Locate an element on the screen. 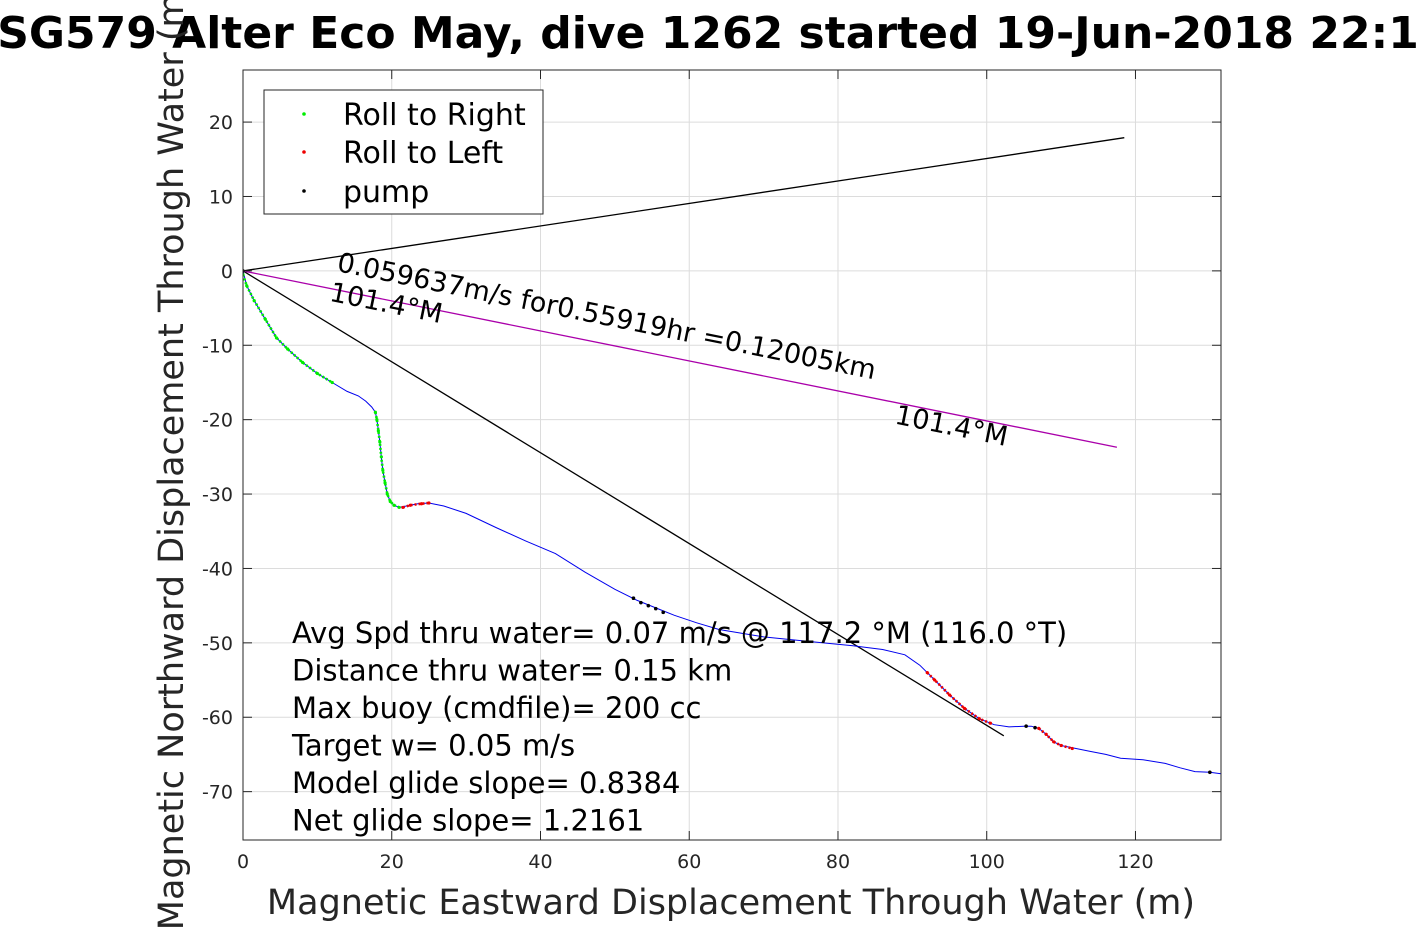 The height and width of the screenshot is (945, 1417). legend-label-pump: pump is located at coordinates (386, 192).